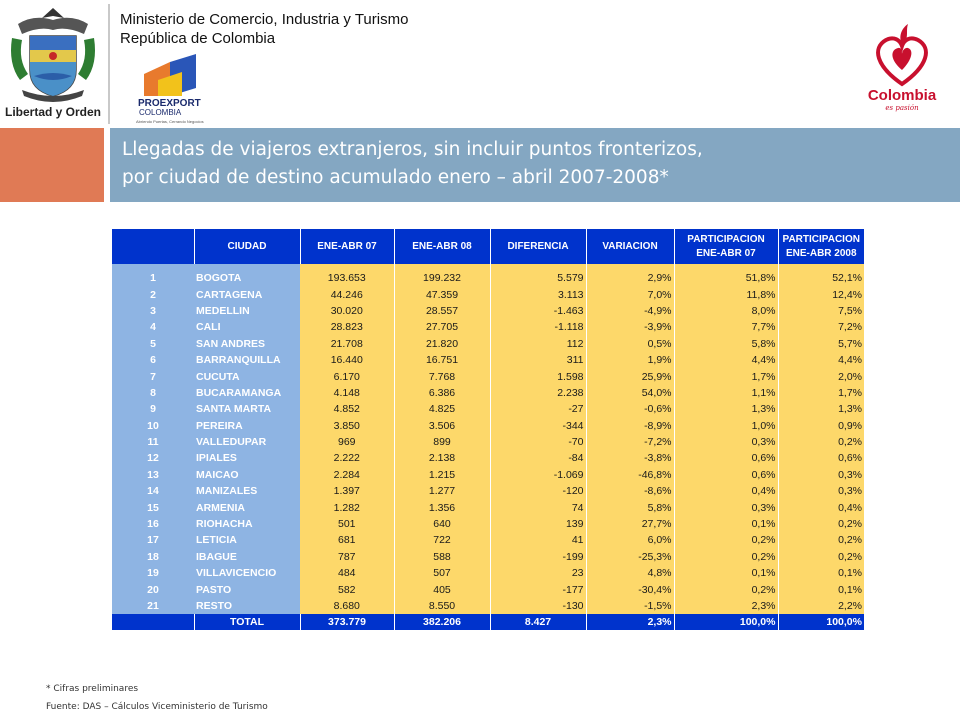  I want to click on table-row: 21 RESTO 8.680 8.550 -130 -1,5% 2,3% 2,2%, so click(488, 606).